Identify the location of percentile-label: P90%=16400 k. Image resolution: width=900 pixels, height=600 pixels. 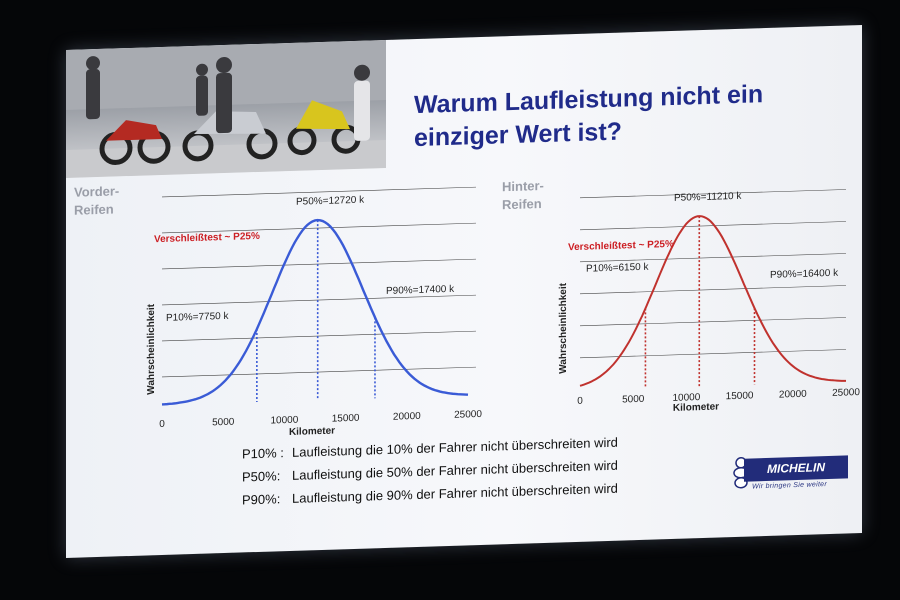
(804, 274).